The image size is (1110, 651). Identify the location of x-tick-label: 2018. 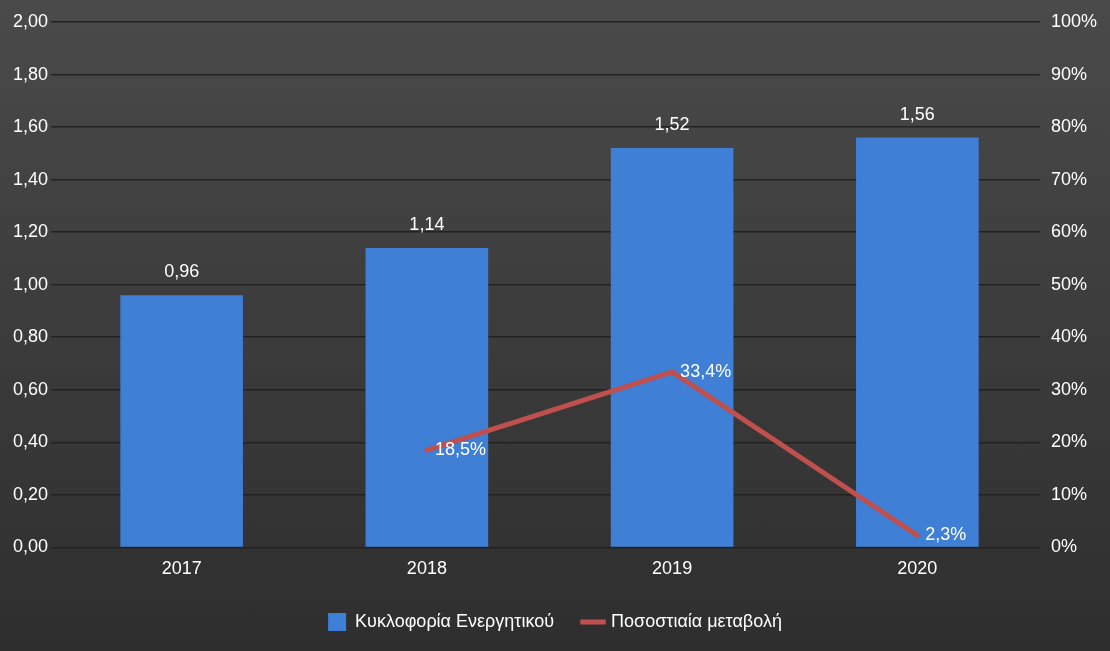
(426, 568).